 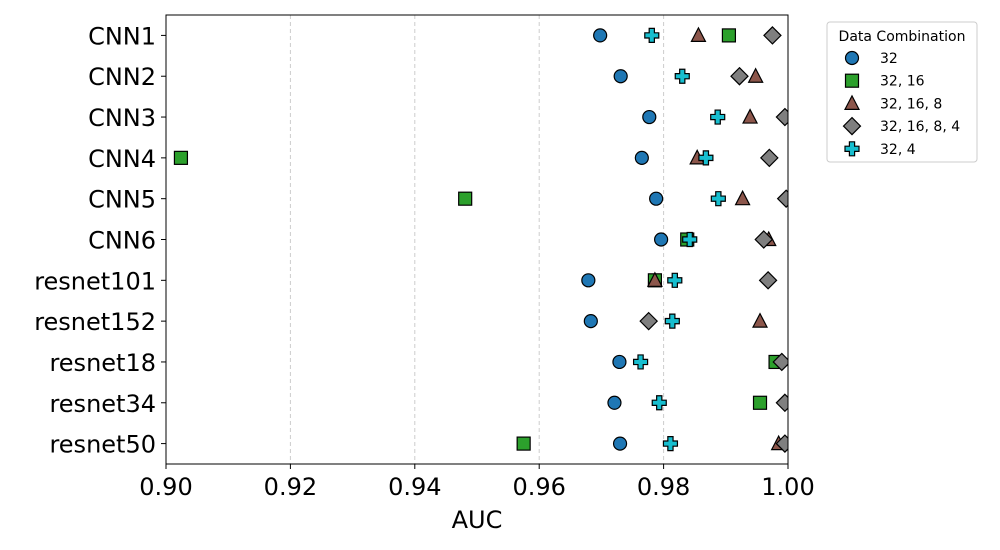 I want to click on legend-box, so click(x=902, y=92).